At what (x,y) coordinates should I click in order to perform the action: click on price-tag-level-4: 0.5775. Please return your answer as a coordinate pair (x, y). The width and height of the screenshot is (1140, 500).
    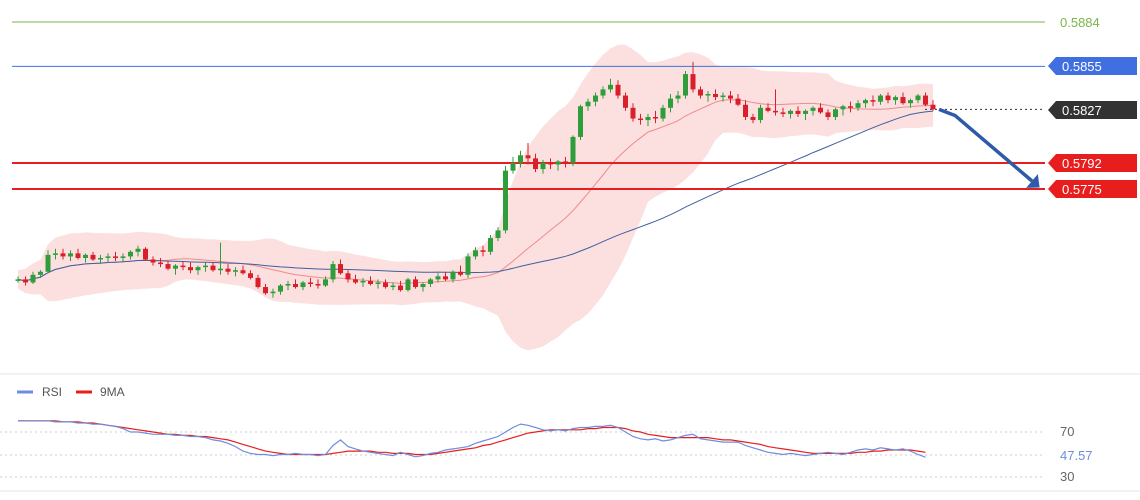
    Looking at the image, I should click on (1092, 189).